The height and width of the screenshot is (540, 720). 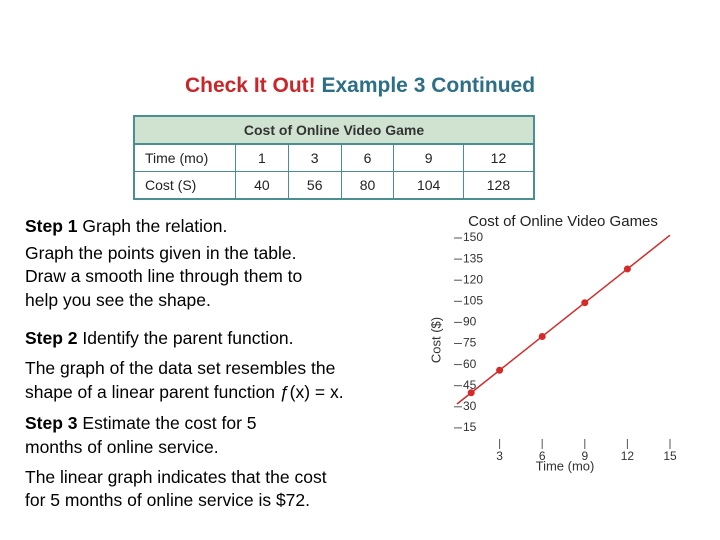 I want to click on step-line: months of online service., so click(x=122, y=447).